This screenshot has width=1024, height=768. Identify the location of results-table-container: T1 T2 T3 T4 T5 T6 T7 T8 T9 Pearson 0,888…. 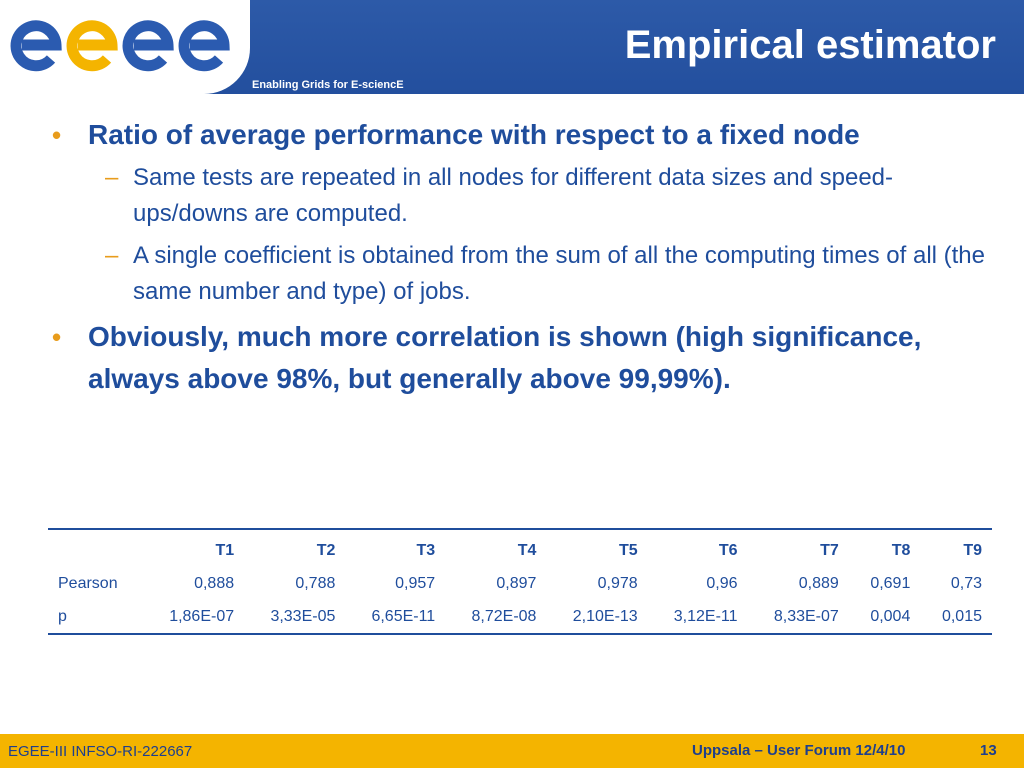
(520, 581).